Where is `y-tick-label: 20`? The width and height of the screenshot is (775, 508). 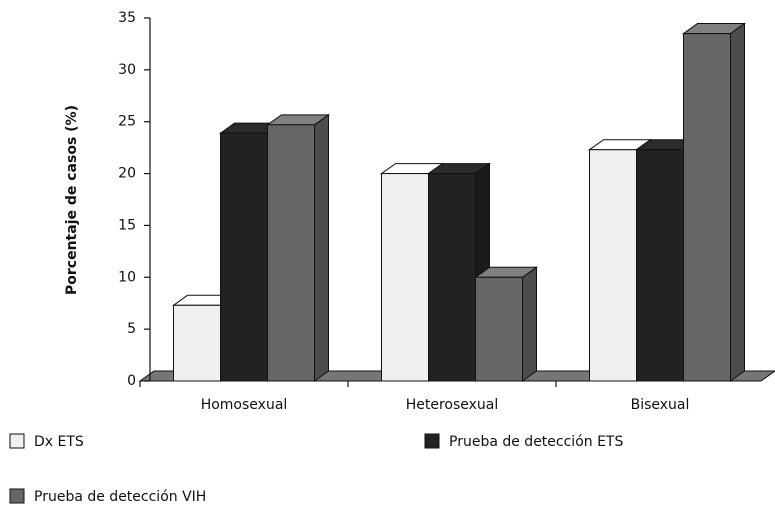
y-tick-label: 20 is located at coordinates (127, 174).